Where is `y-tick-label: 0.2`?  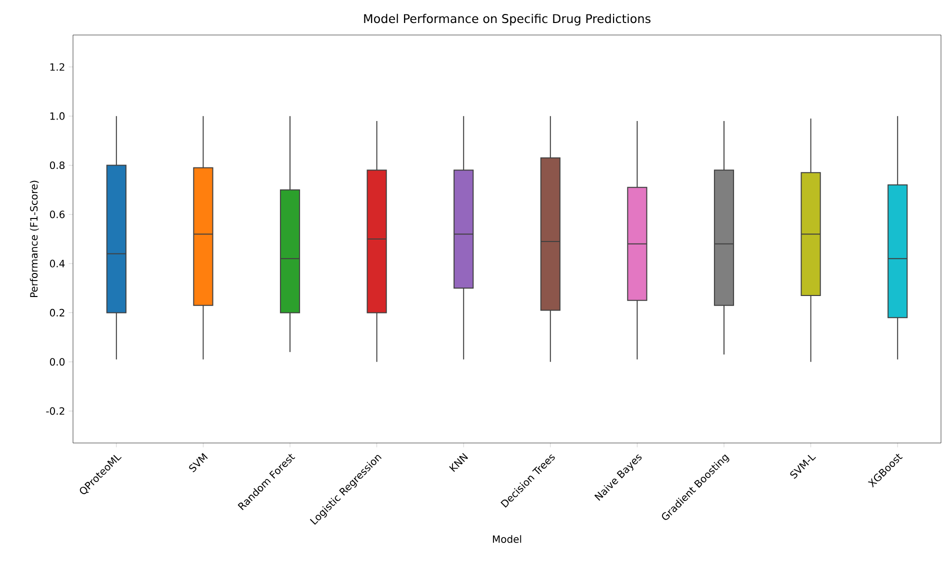 y-tick-label: 0.2 is located at coordinates (57, 312).